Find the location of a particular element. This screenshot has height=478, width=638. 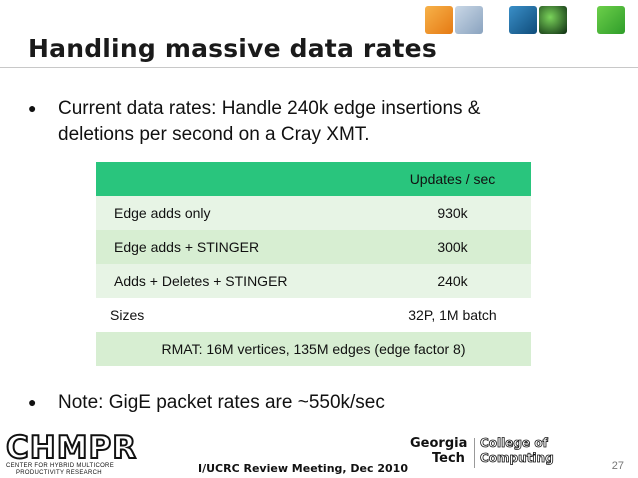

slide-title: Handling massive data rates is located at coordinates (232, 48).